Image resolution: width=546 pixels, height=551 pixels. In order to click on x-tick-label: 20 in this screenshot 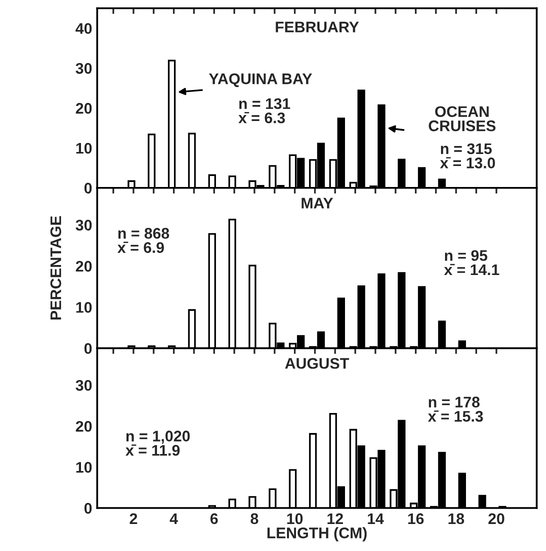, I will do `click(496, 518)`.